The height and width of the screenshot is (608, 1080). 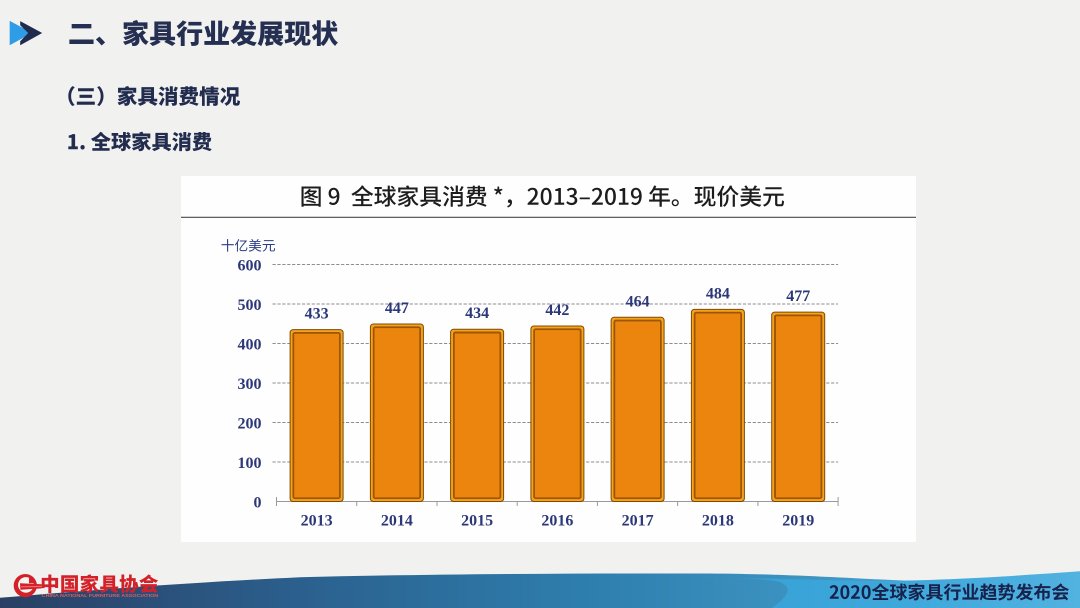 I want to click on svg-text: 100, so click(x=250, y=463).